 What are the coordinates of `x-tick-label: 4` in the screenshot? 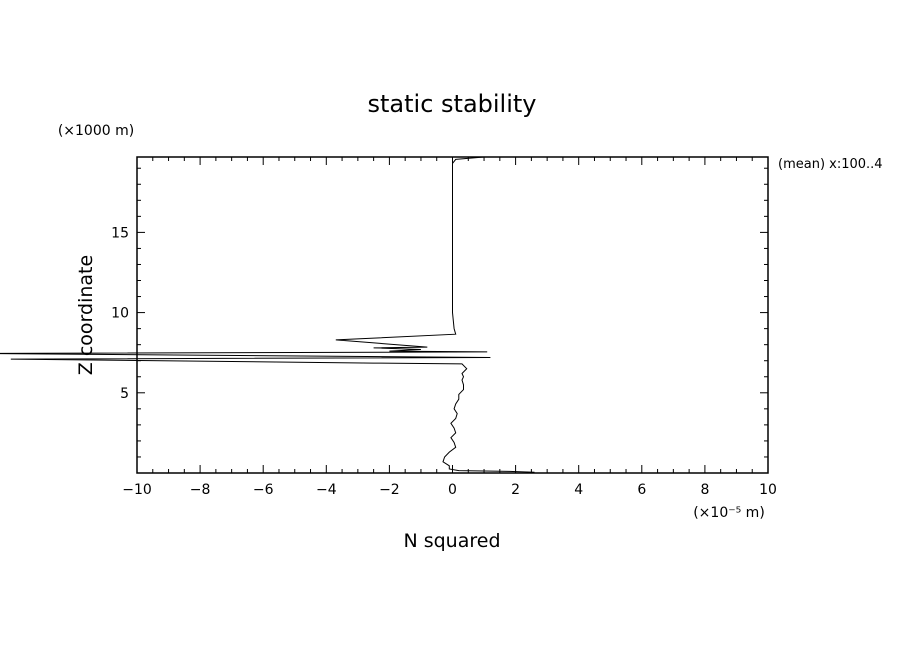 It's located at (578, 490).